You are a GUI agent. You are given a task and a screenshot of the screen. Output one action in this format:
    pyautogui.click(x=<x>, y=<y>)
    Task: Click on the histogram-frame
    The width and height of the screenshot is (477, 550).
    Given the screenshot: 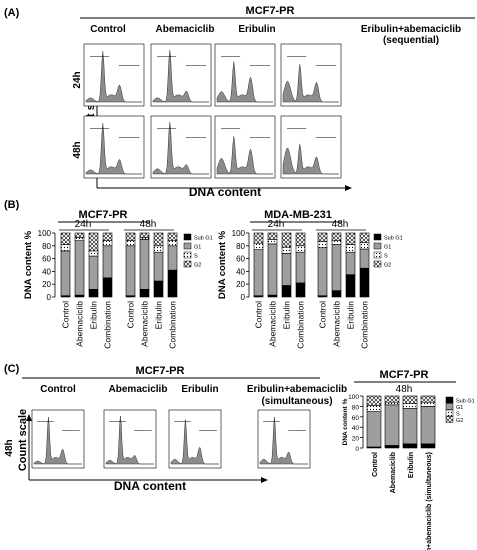 What is the action you would take?
    pyautogui.click(x=181, y=75)
    